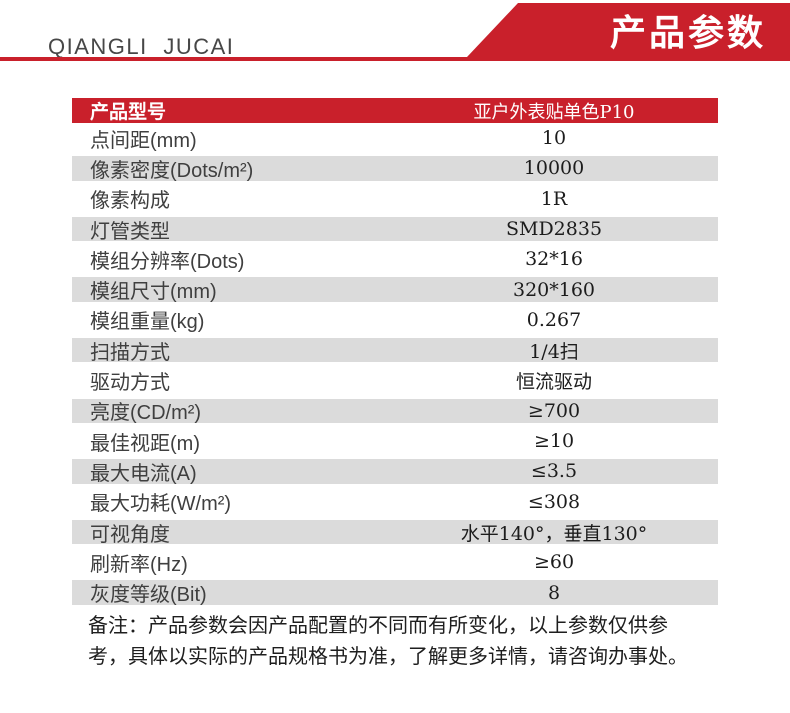 The width and height of the screenshot is (790, 713). Describe the element at coordinates (128, 112) in the screenshot. I see `spec-header-label: 产品型号` at that location.